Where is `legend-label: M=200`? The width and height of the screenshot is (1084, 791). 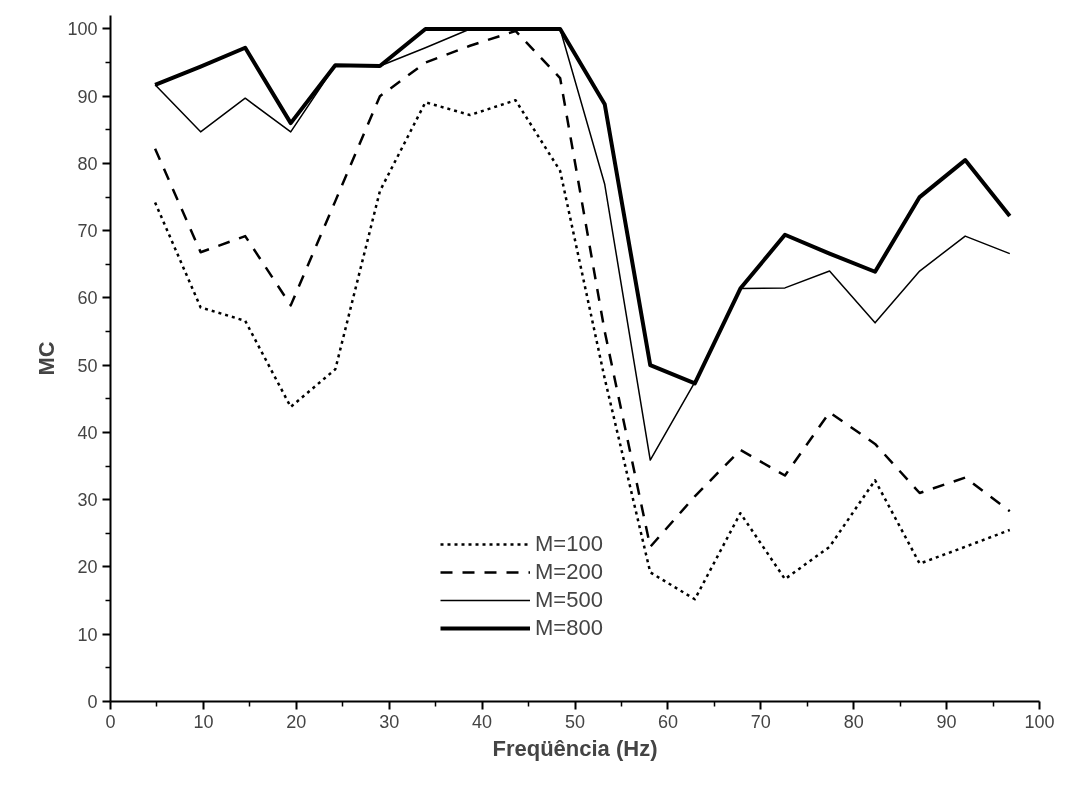
legend-label: M=200 is located at coordinates (569, 572).